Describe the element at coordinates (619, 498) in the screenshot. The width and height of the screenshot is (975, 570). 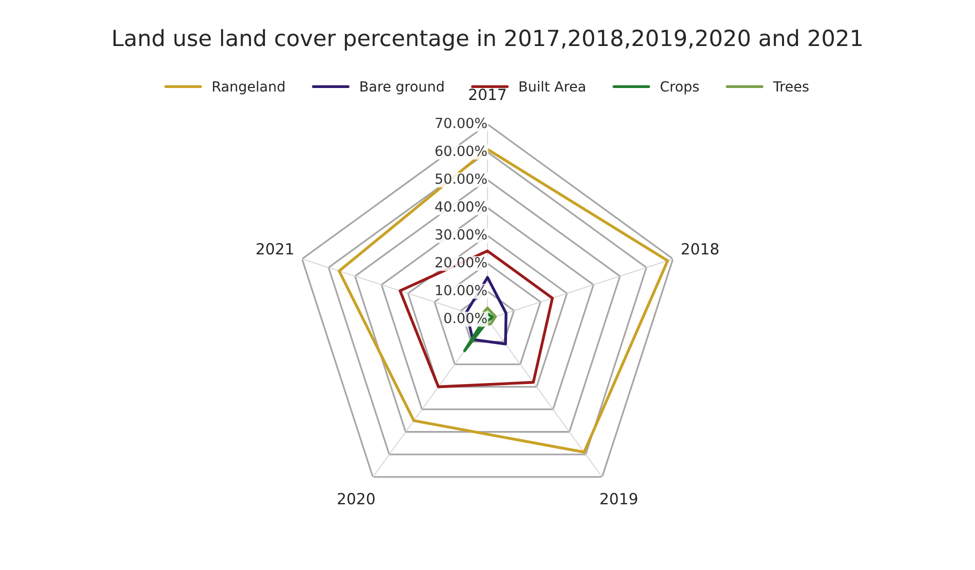
I see `spoke-label: 2019` at that location.